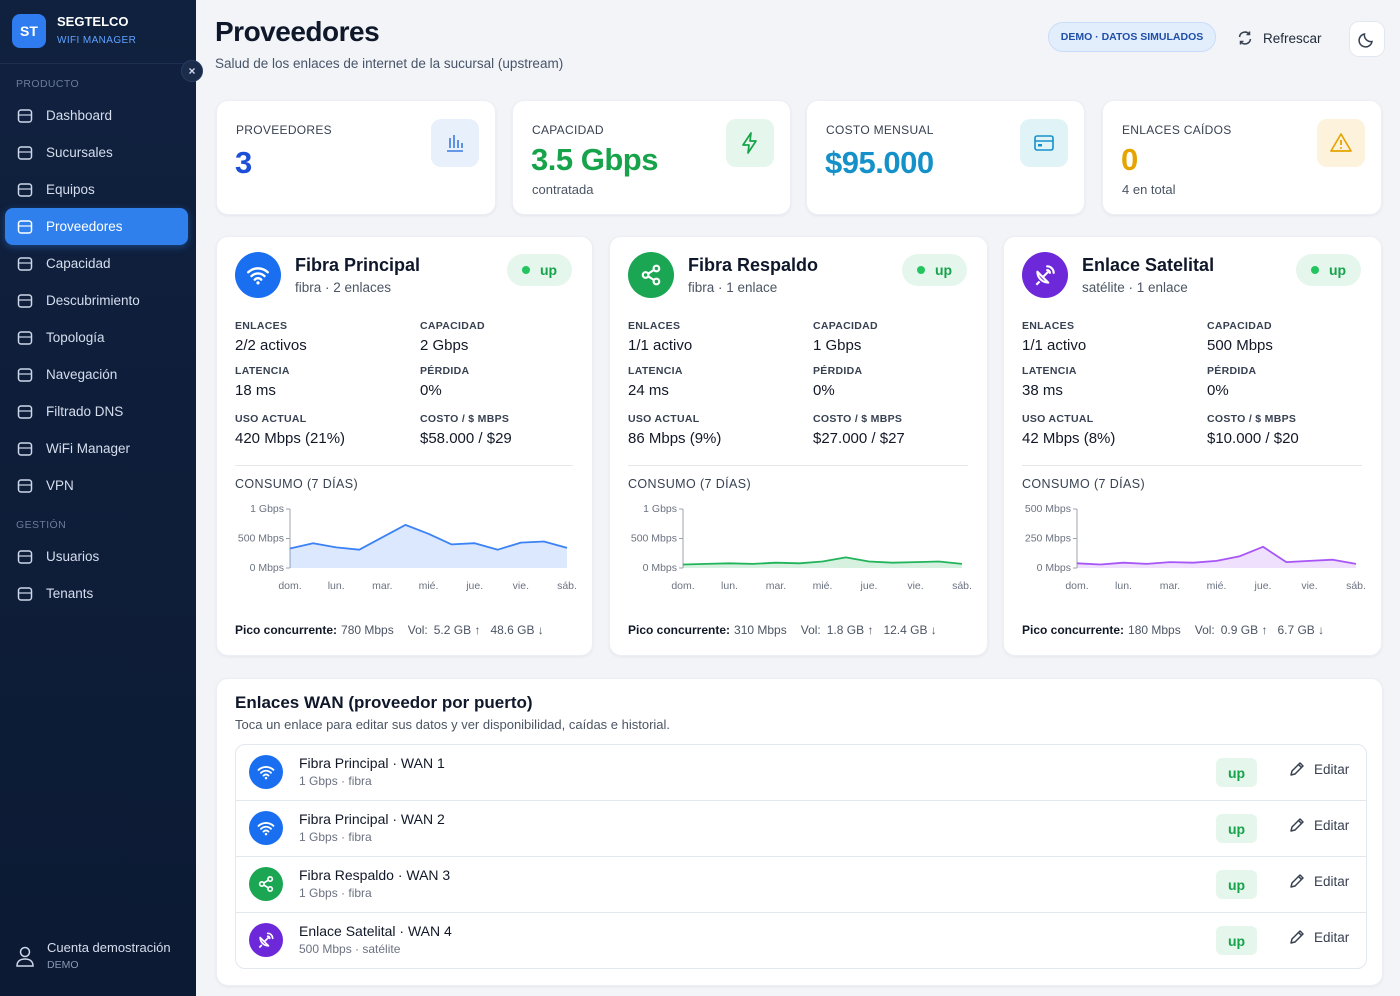 This screenshot has height=996, width=1400. I want to click on nav-item: Dashboard, so click(96, 115).